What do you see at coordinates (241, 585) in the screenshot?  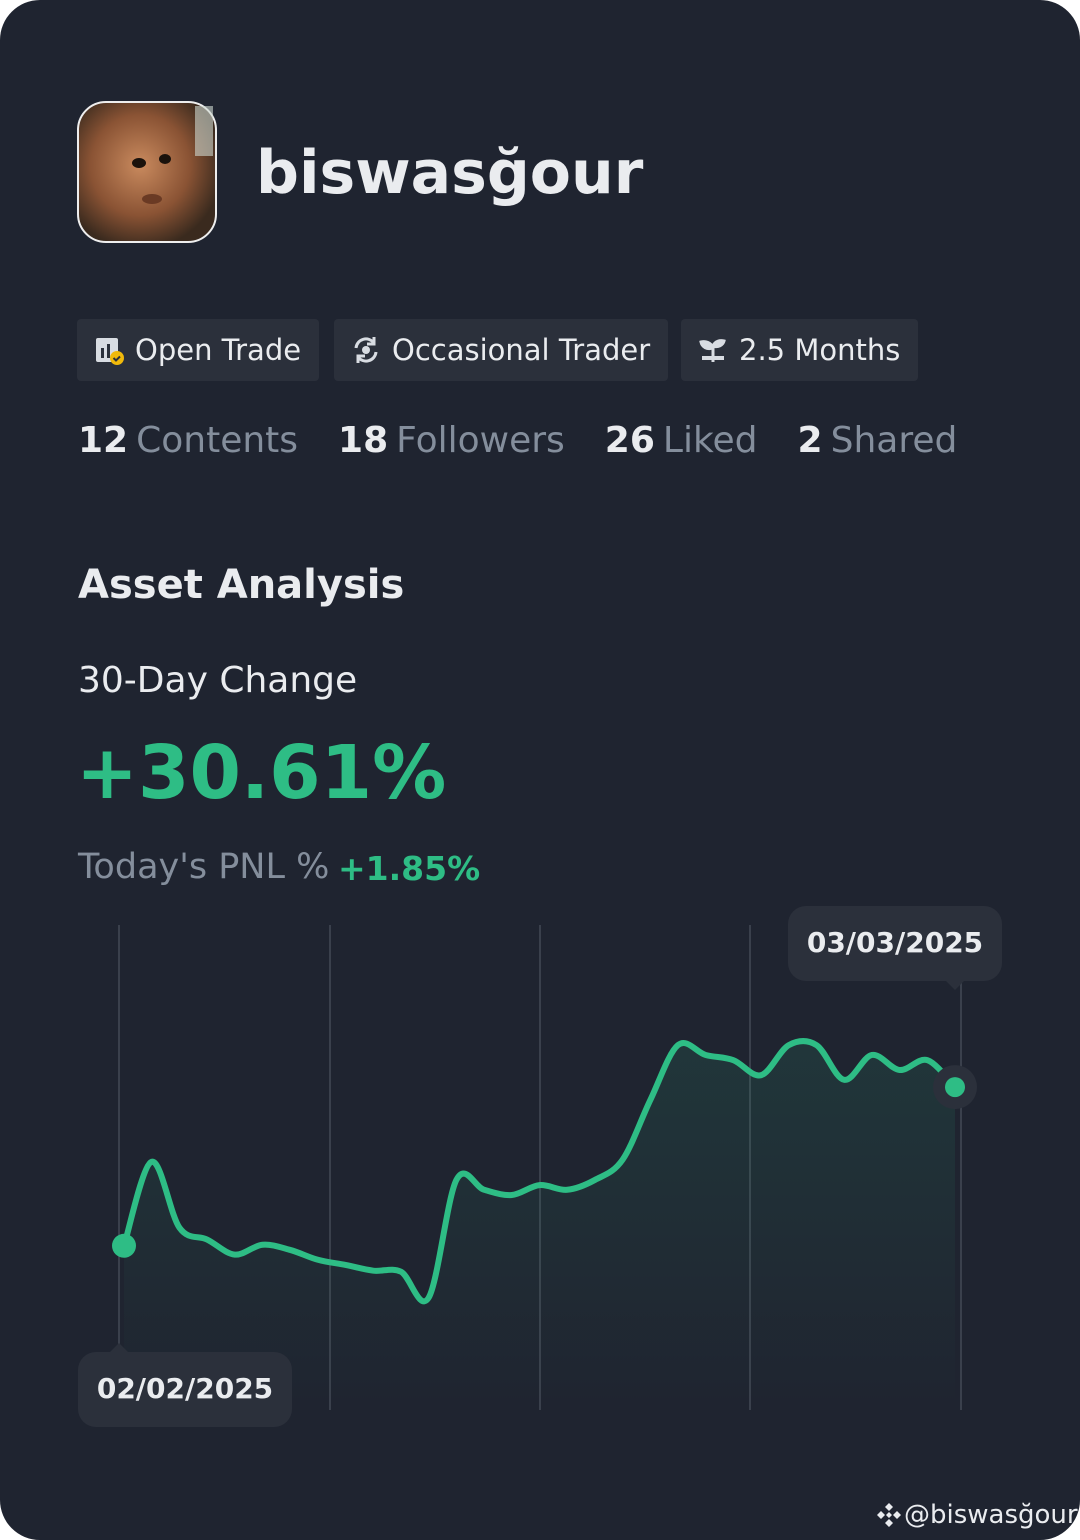 I see `section-title: Asset Analysis` at bounding box center [241, 585].